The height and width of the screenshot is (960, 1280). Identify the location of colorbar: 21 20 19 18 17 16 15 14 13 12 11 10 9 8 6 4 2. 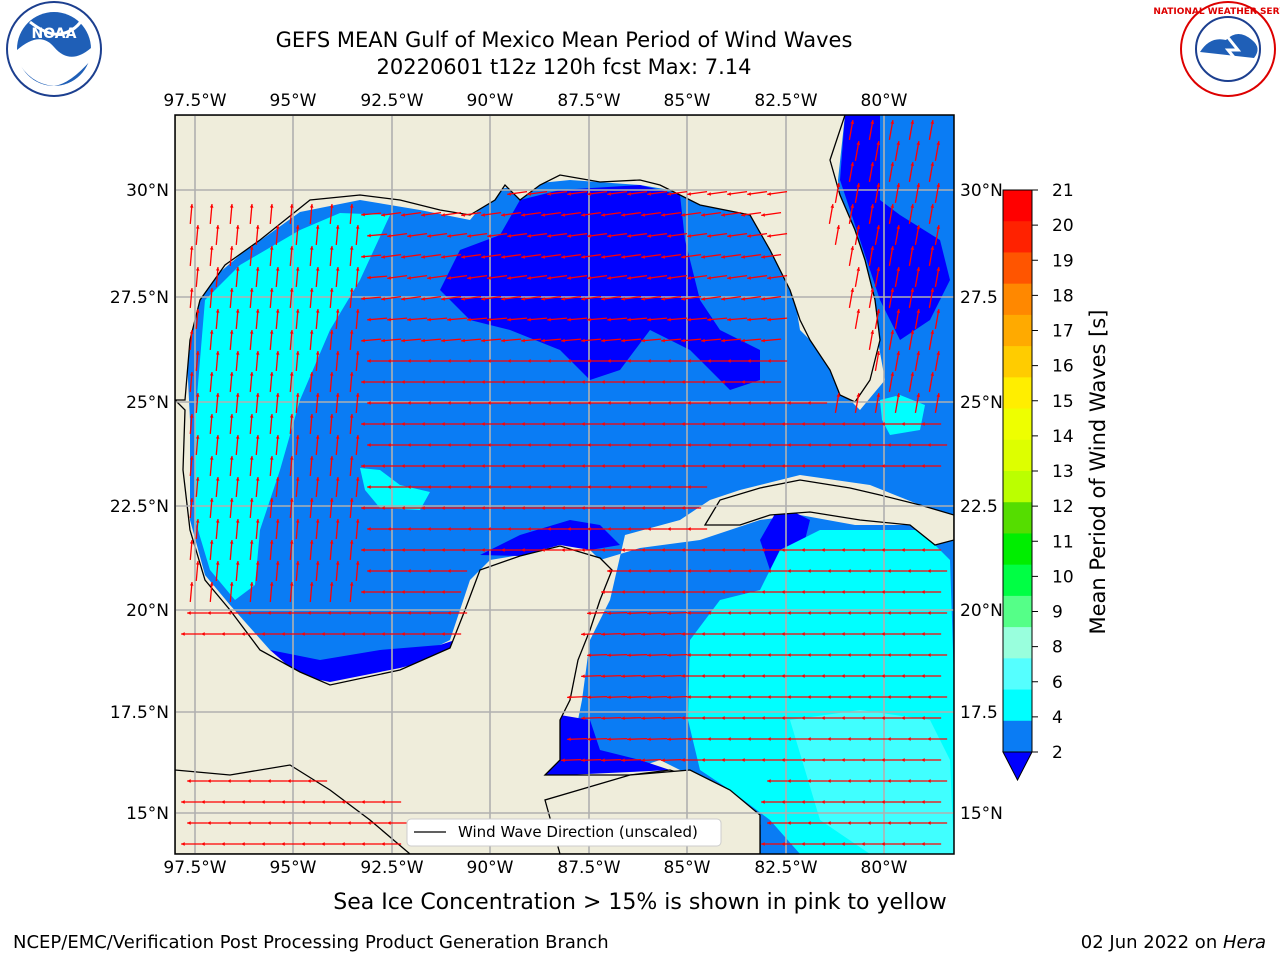
(1038, 481).